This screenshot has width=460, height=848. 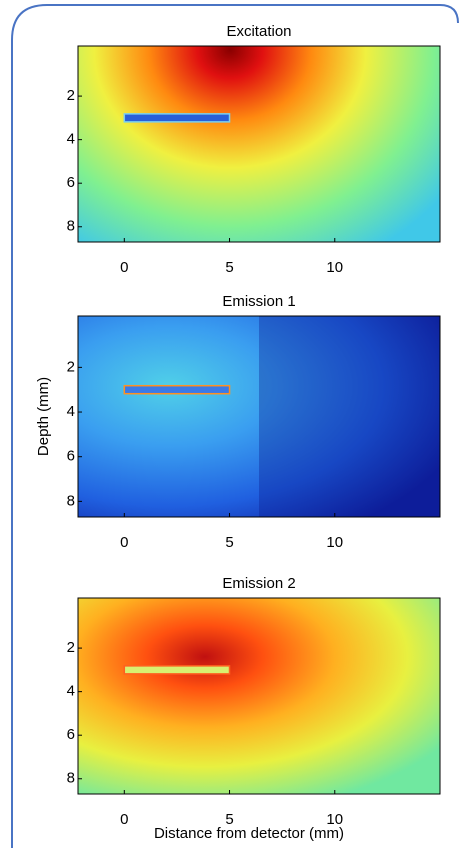 I want to click on y-axis-label: Depth (mm), so click(x=43, y=416).